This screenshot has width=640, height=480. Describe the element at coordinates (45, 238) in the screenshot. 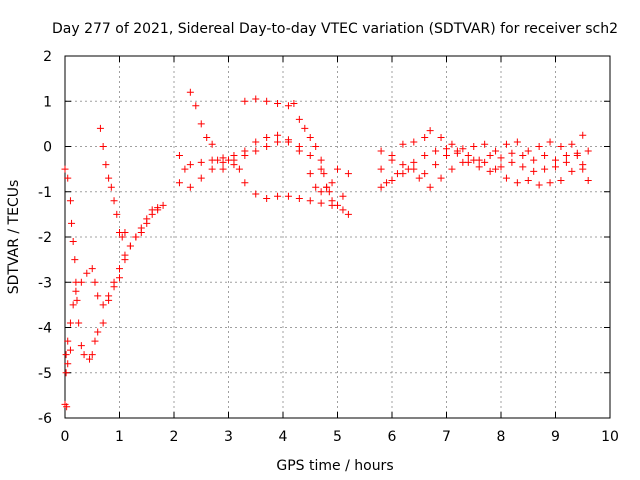

I see `y-tick-label: -2` at that location.